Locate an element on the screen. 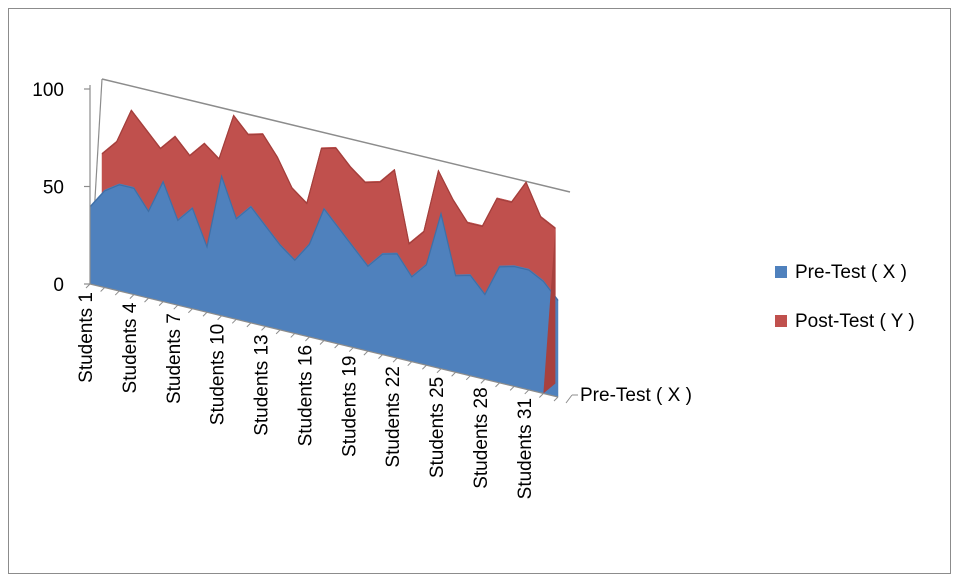 The height and width of the screenshot is (580, 959). series-pre-test-area-edge is located at coordinates (324, 237).